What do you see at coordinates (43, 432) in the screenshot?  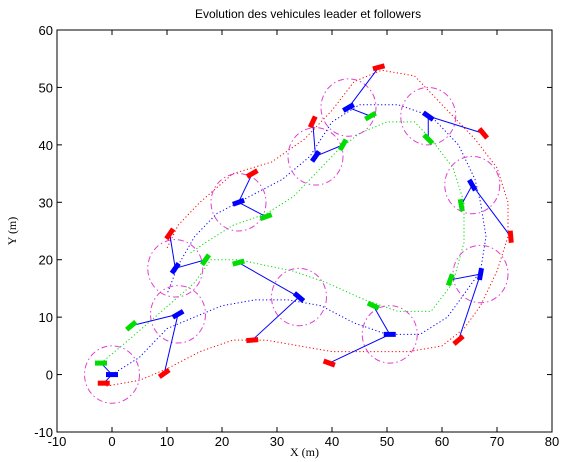 I see `y-tick-label: -10` at bounding box center [43, 432].